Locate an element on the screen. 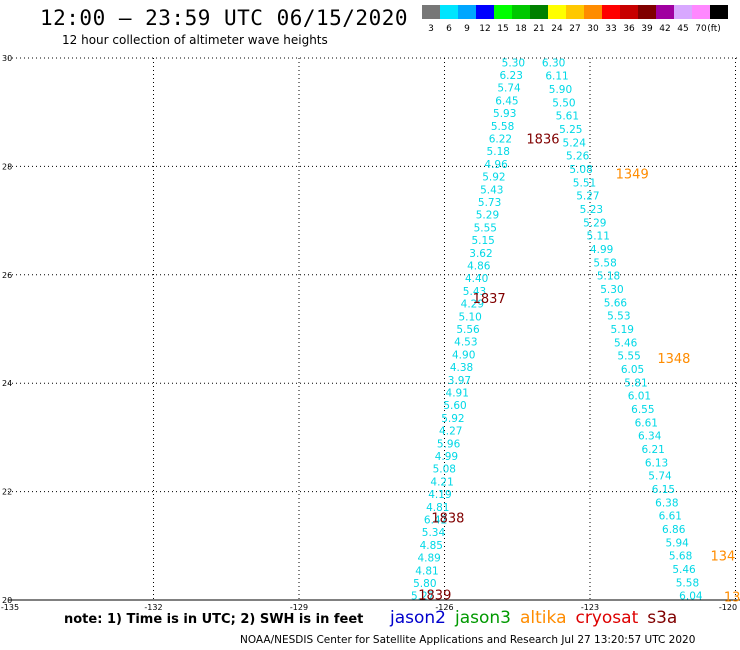 The image size is (740, 650). scale-label: 27 is located at coordinates (574, 28).